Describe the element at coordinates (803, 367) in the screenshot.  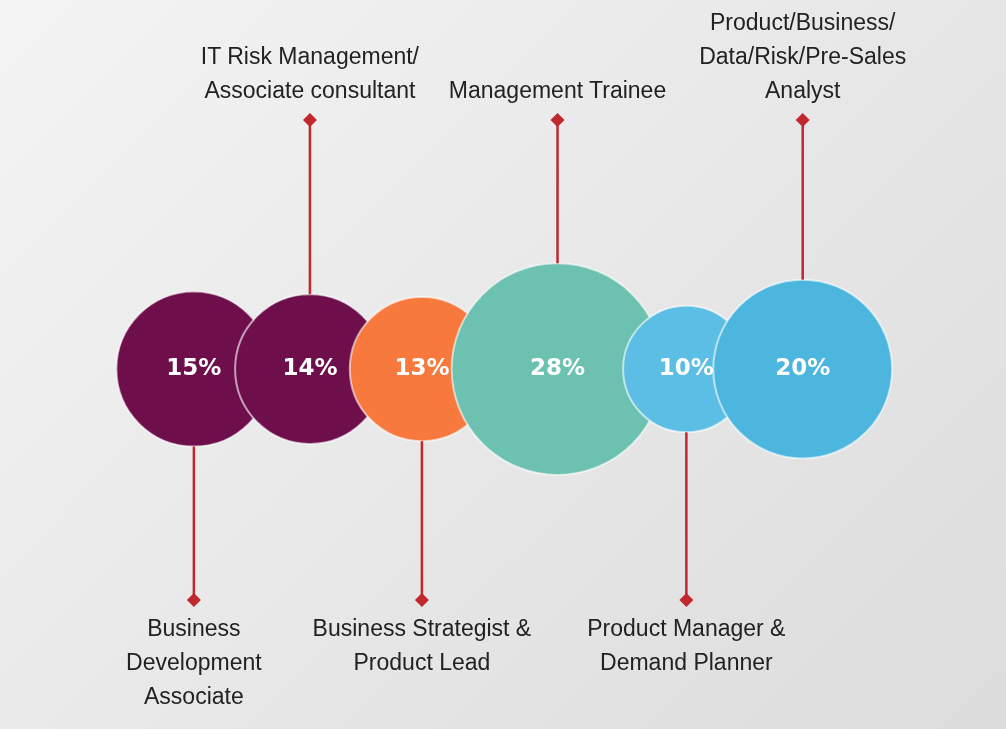
I see `data-label: 20%` at that location.